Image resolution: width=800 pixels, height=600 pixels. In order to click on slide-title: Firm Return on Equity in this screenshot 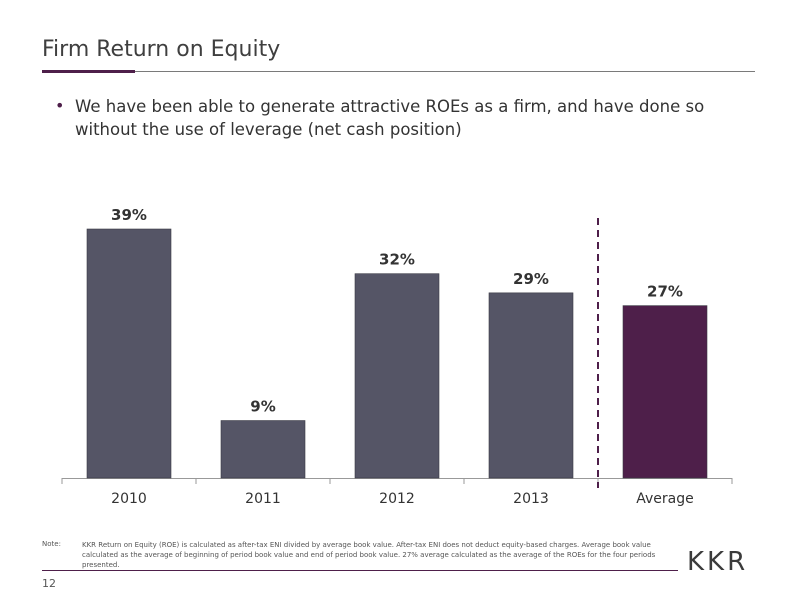, I will do `click(161, 49)`.